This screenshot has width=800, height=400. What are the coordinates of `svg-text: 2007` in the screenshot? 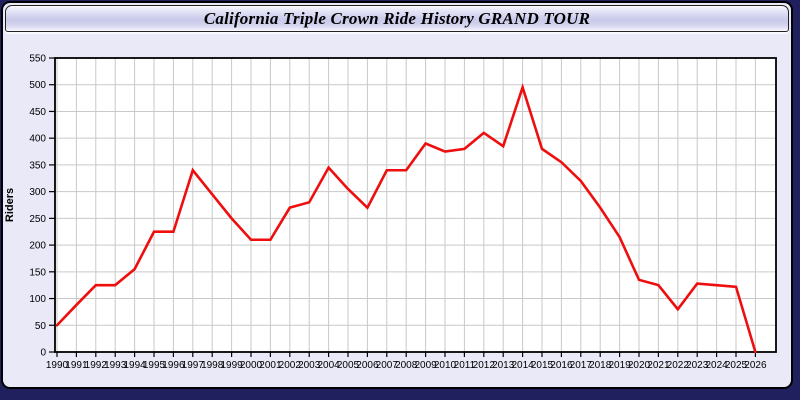 It's located at (387, 365).